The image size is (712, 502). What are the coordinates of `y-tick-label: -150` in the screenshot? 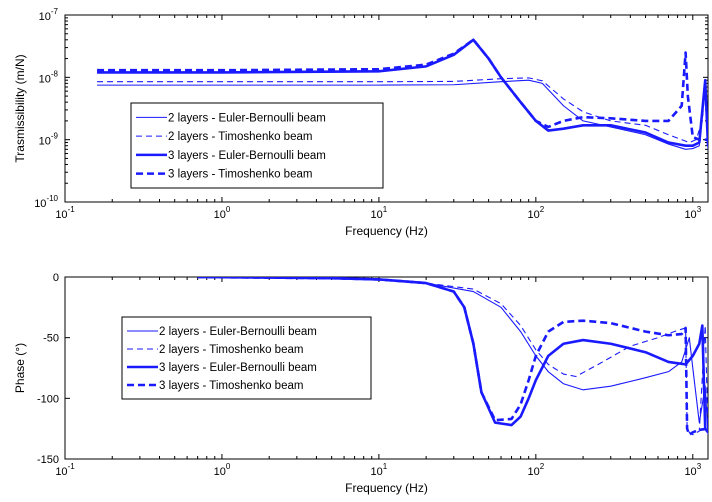 It's located at (48, 460).